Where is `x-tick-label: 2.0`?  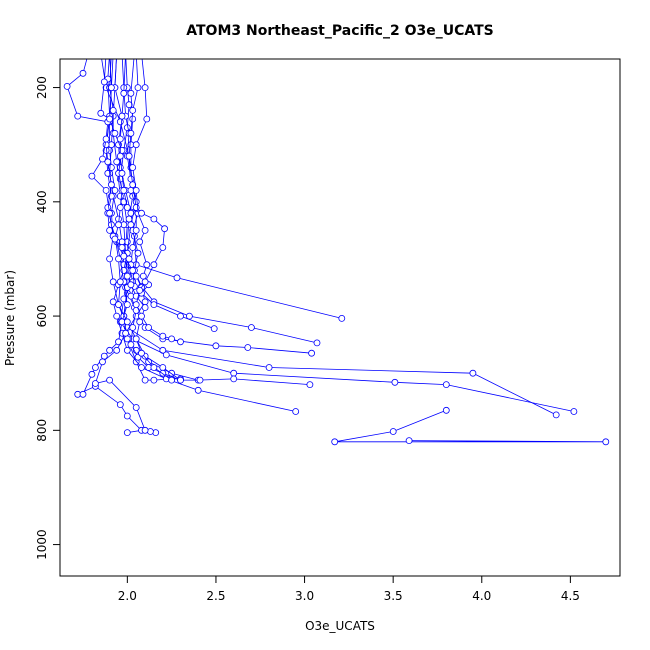
x-tick-label: 2.0 is located at coordinates (127, 596).